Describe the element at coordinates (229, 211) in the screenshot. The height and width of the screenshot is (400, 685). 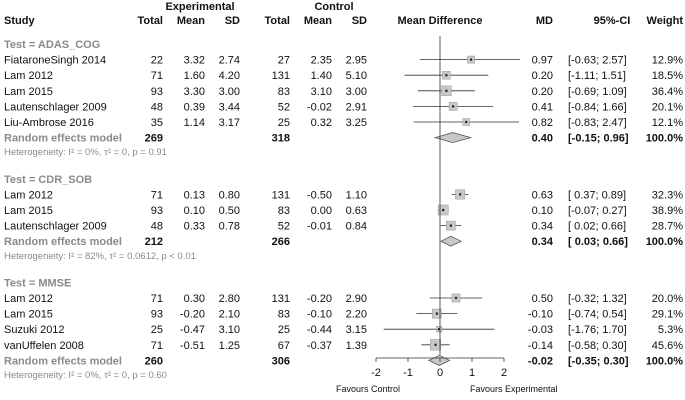
I see `exp-sd: 0.50` at that location.